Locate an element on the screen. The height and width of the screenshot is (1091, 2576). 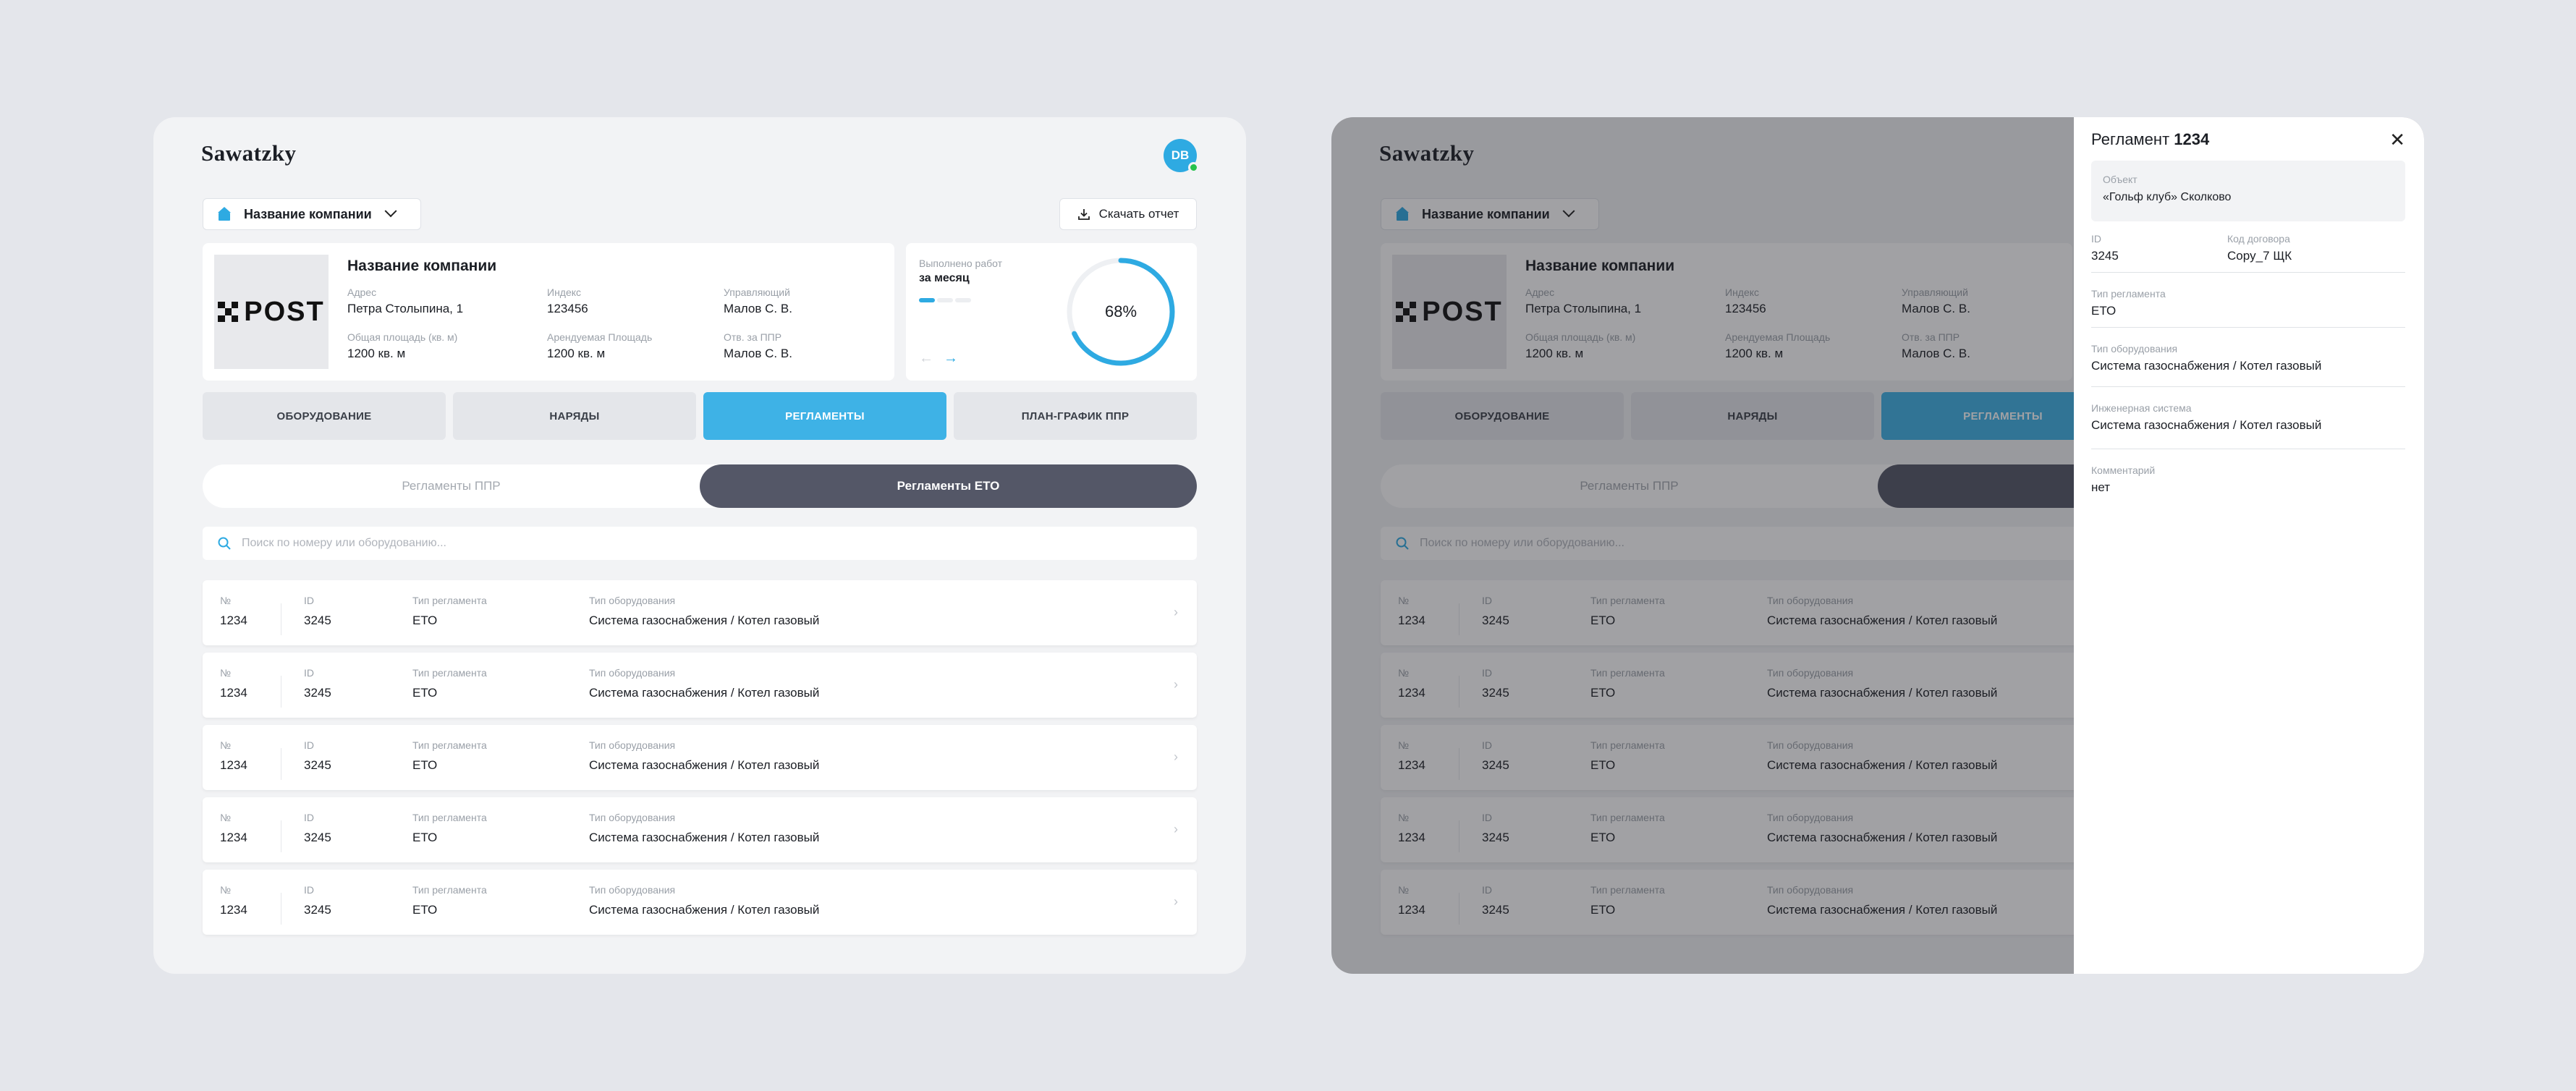
segment-eto: Регламенты ЕТО is located at coordinates (948, 486).